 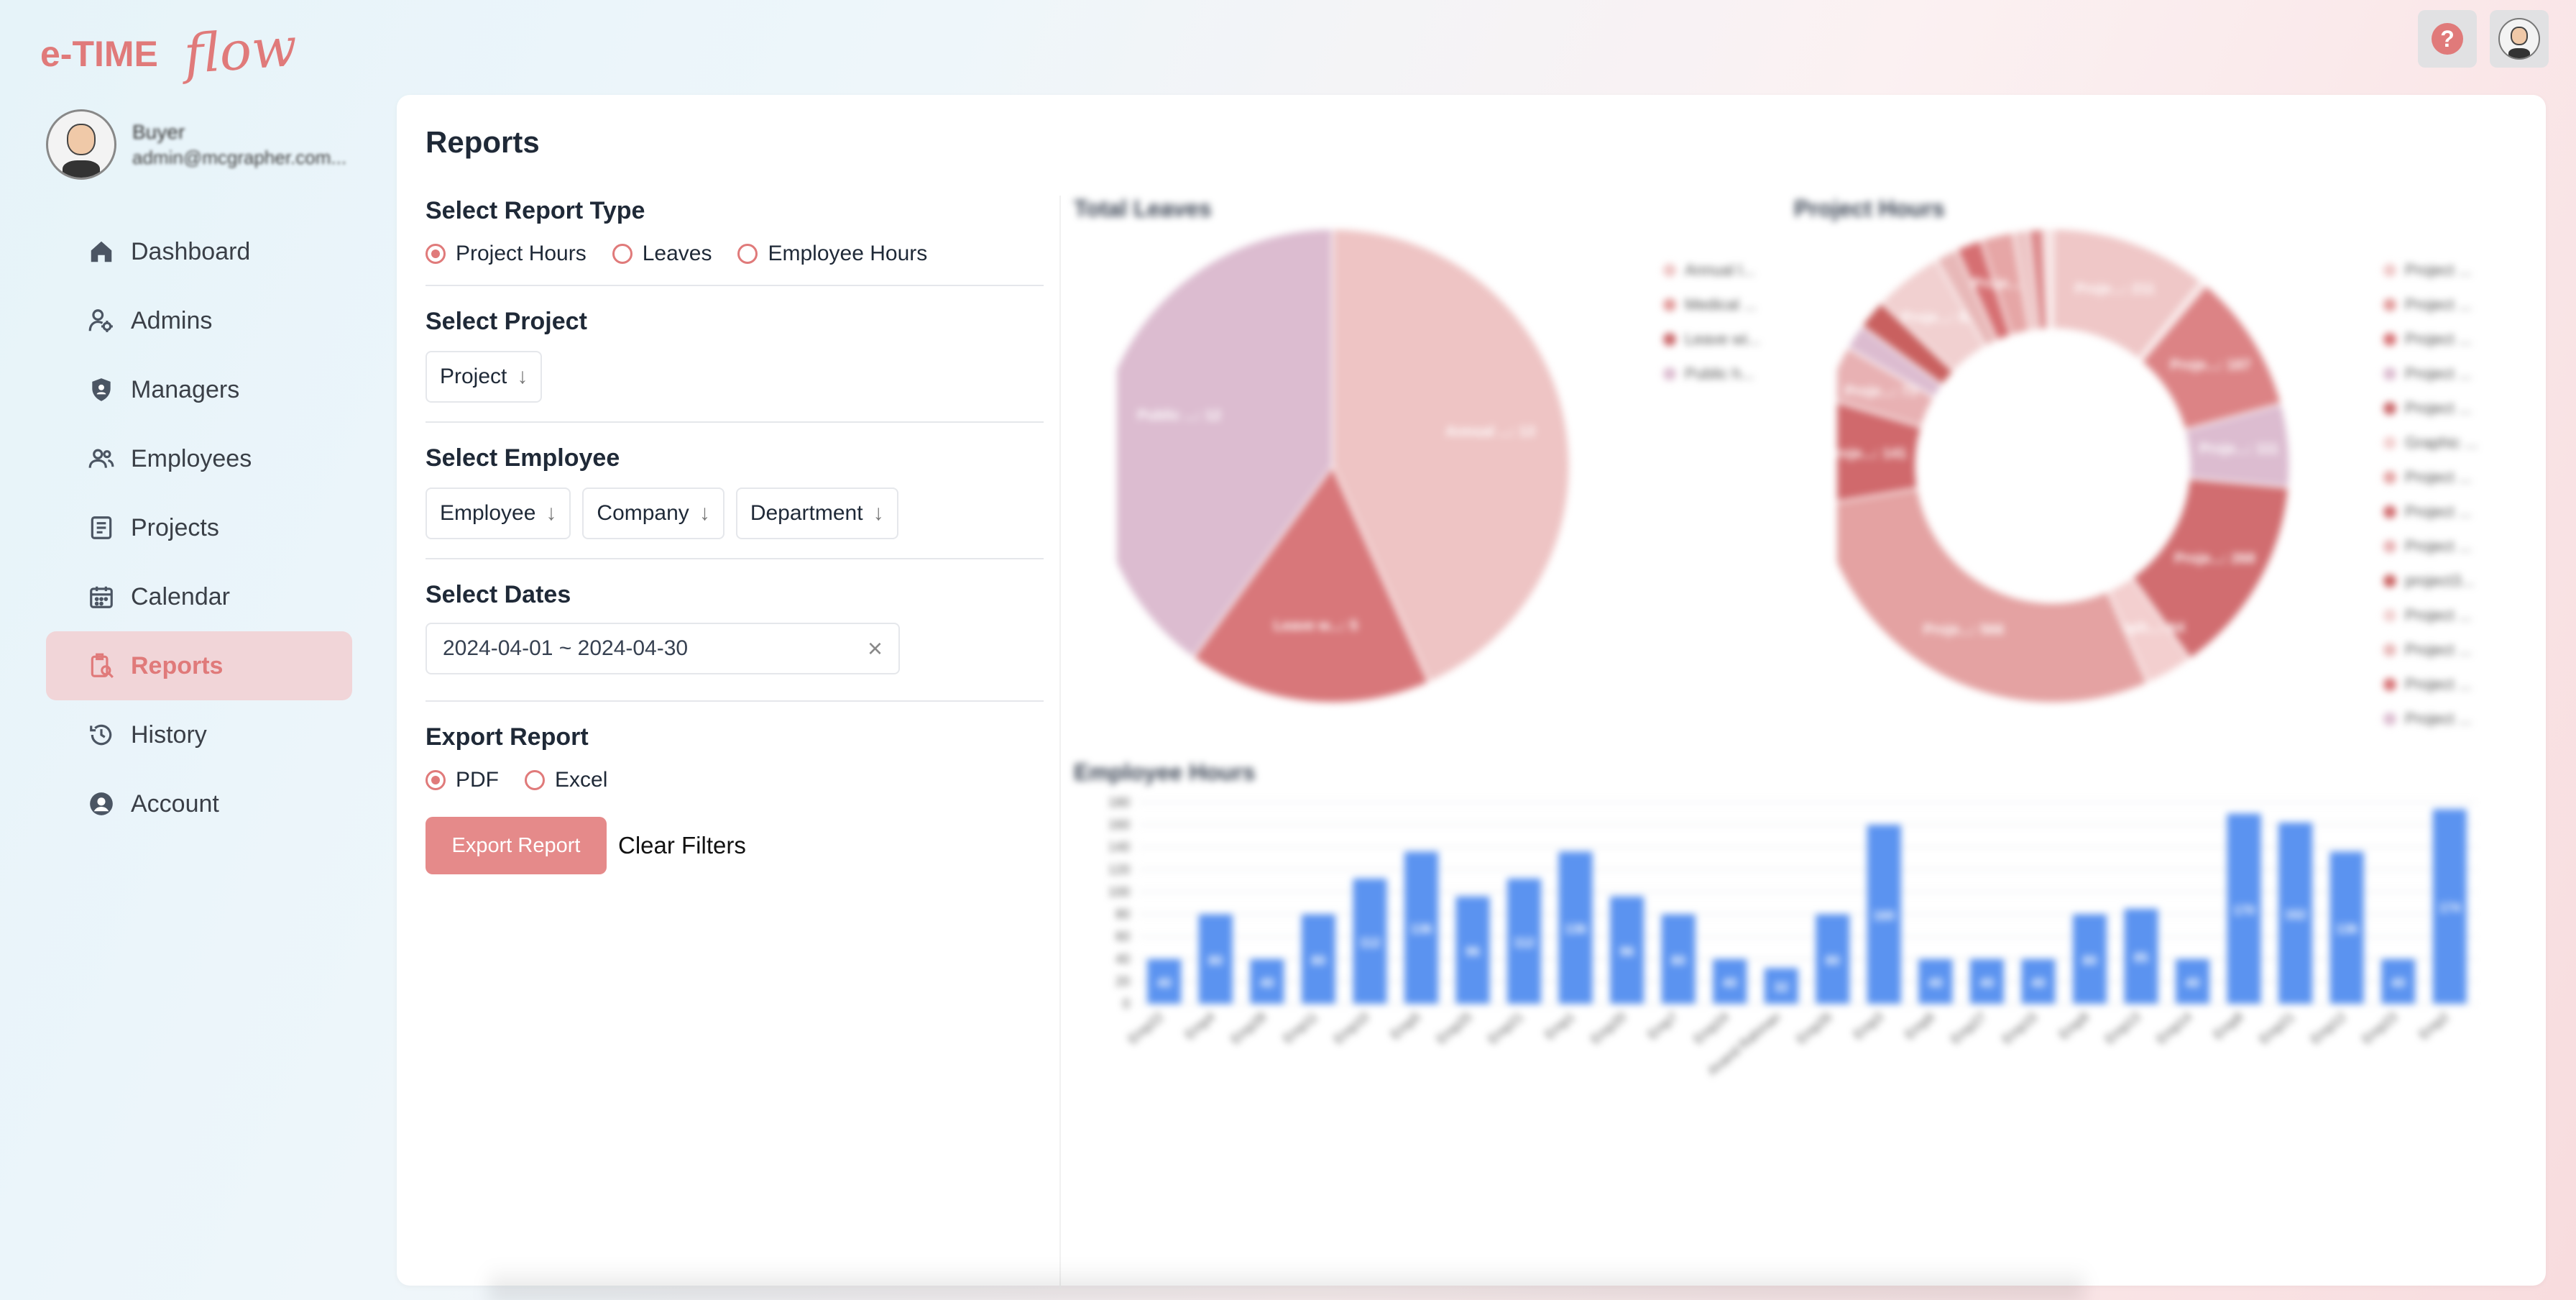 I want to click on sidebar-item-calendar: Calendar, so click(x=199, y=596).